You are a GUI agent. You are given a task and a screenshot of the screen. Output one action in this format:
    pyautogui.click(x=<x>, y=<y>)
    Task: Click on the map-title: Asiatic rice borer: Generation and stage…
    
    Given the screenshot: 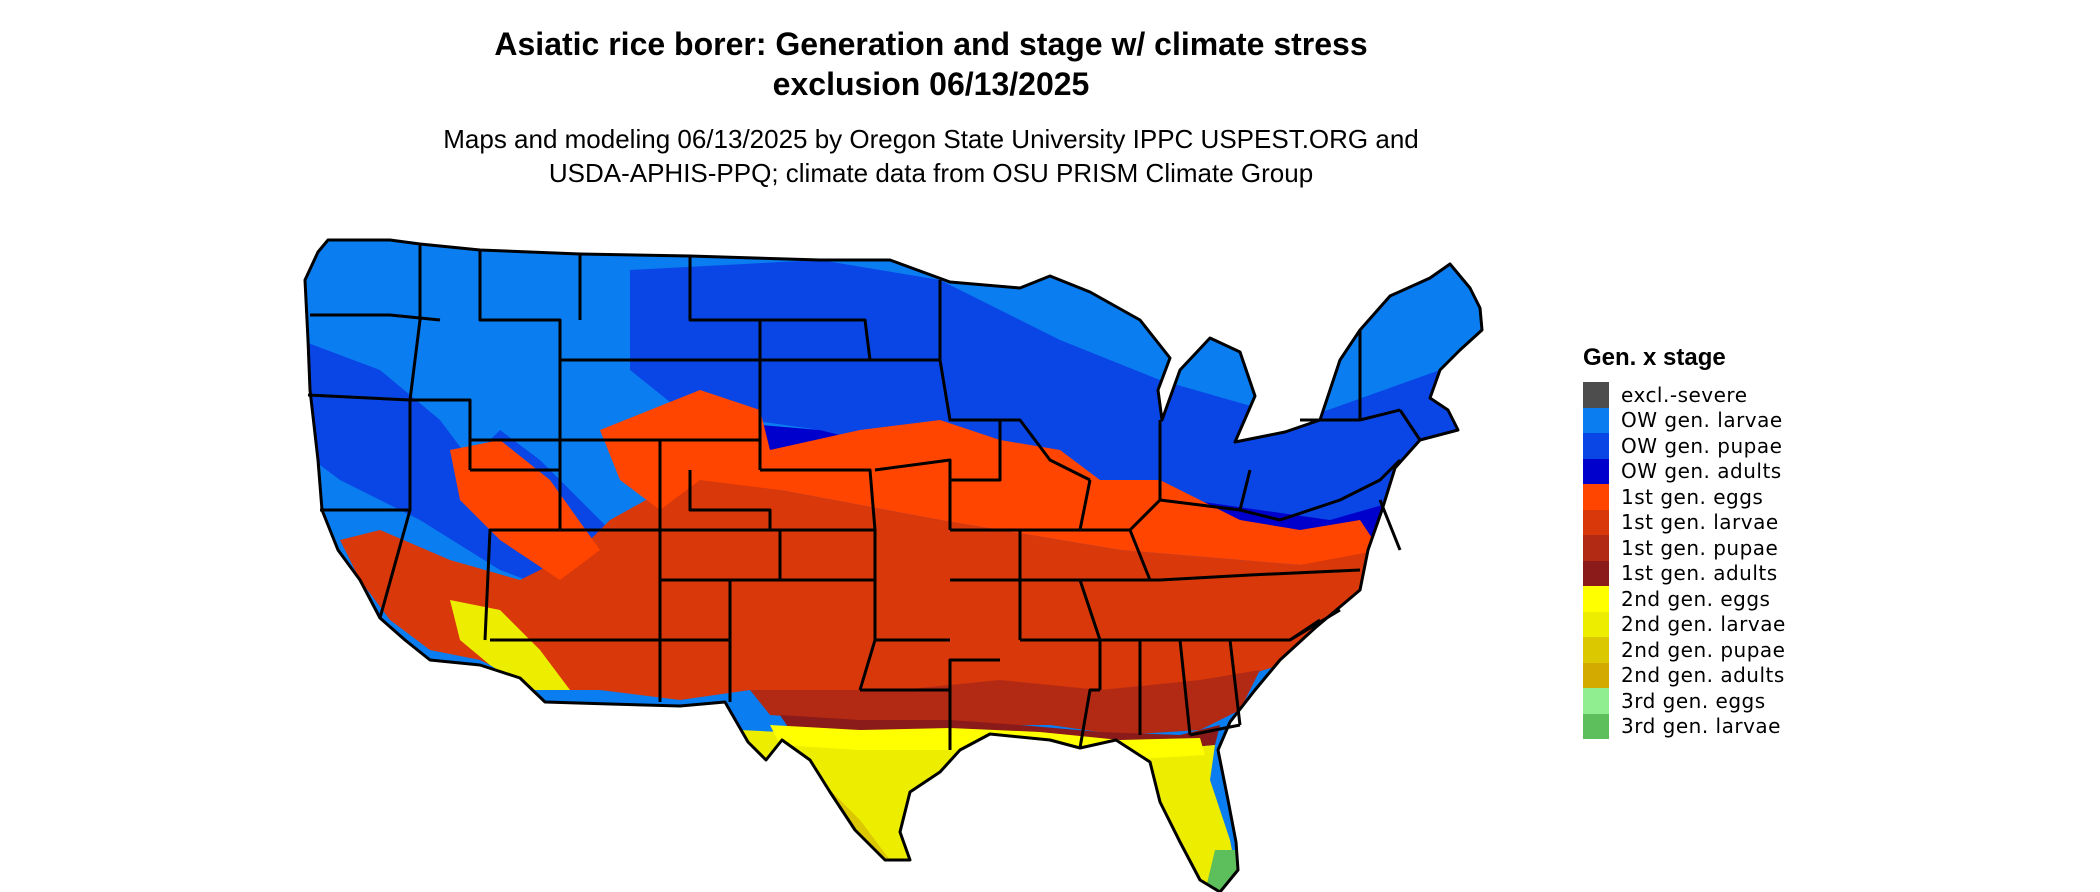 What is the action you would take?
    pyautogui.click(x=931, y=64)
    